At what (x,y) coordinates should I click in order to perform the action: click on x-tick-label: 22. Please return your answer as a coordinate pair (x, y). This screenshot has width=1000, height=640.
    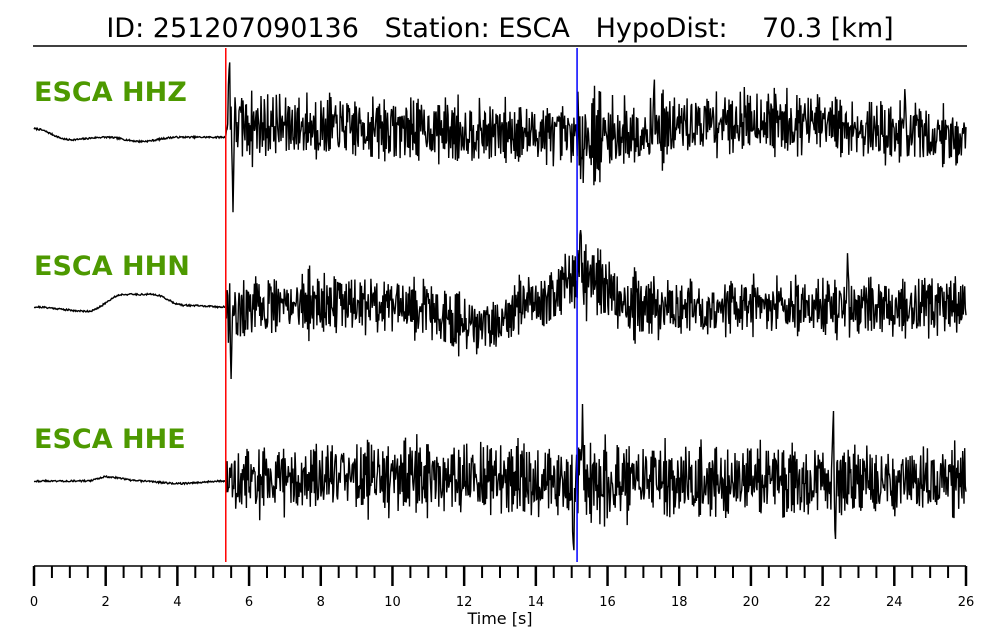
    Looking at the image, I should click on (822, 602).